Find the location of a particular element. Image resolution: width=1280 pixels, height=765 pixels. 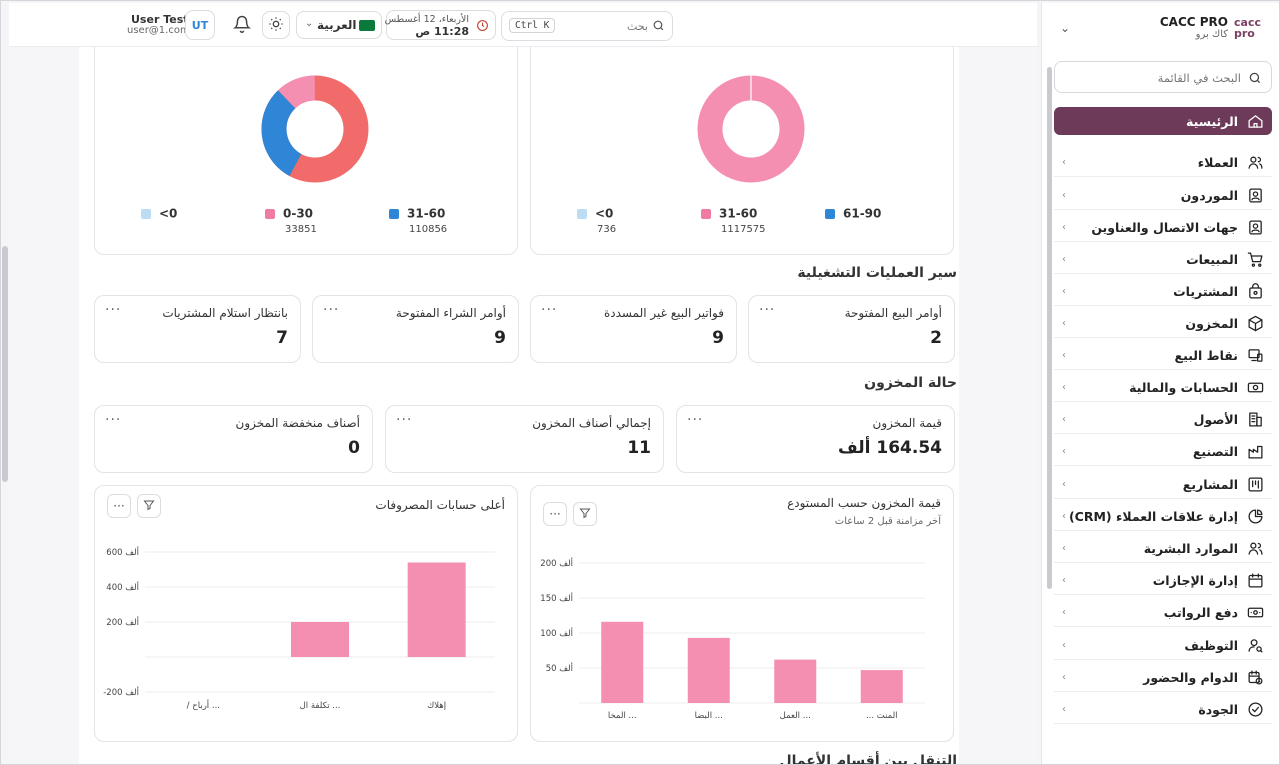

sun-icon is located at coordinates (276, 25).